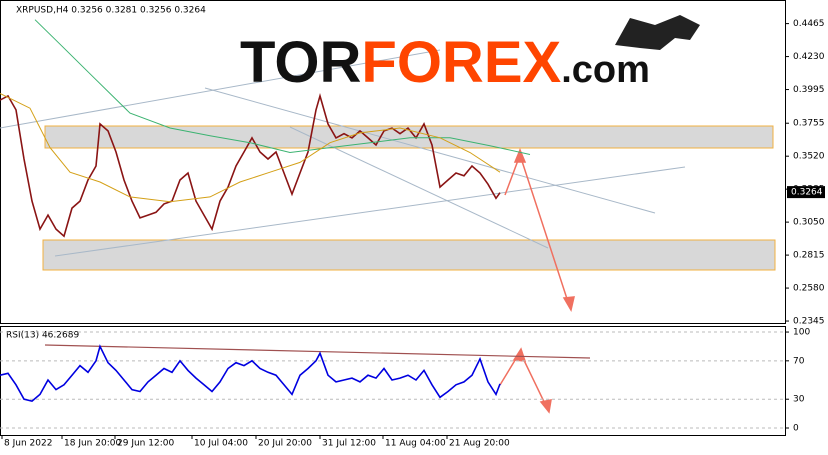 This screenshot has height=455, width=828. What do you see at coordinates (415, 444) in the screenshot?
I see `x-tick-label: 11 Aug 04:00` at bounding box center [415, 444].